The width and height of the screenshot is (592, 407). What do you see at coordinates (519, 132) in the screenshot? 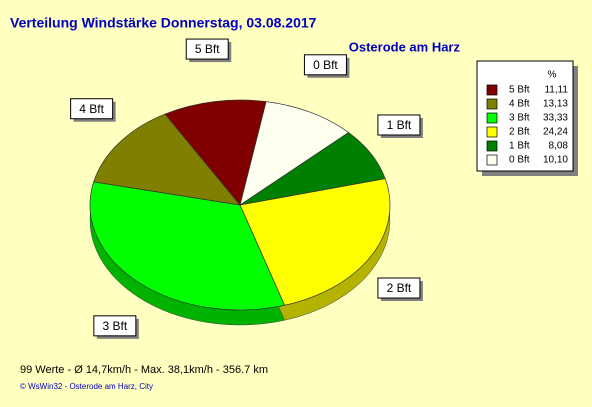
I see `legend-label: 2 Bft` at bounding box center [519, 132].